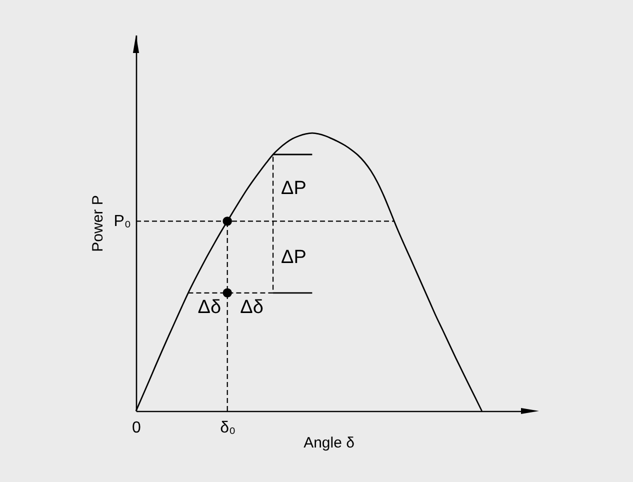 The width and height of the screenshot is (633, 482). Describe the element at coordinates (137, 428) in the screenshot. I see `x-tick-label: 0` at that location.